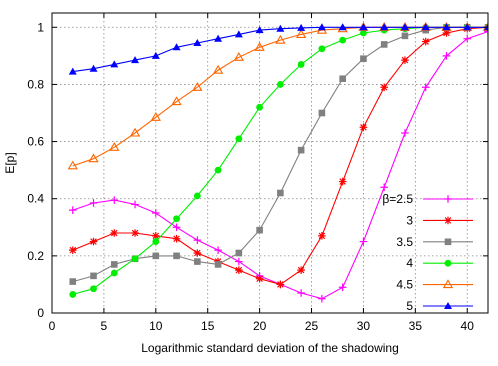 This screenshot has height=366, width=498. Describe the element at coordinates (404, 242) in the screenshot. I see `legend-label: 3.5` at that location.